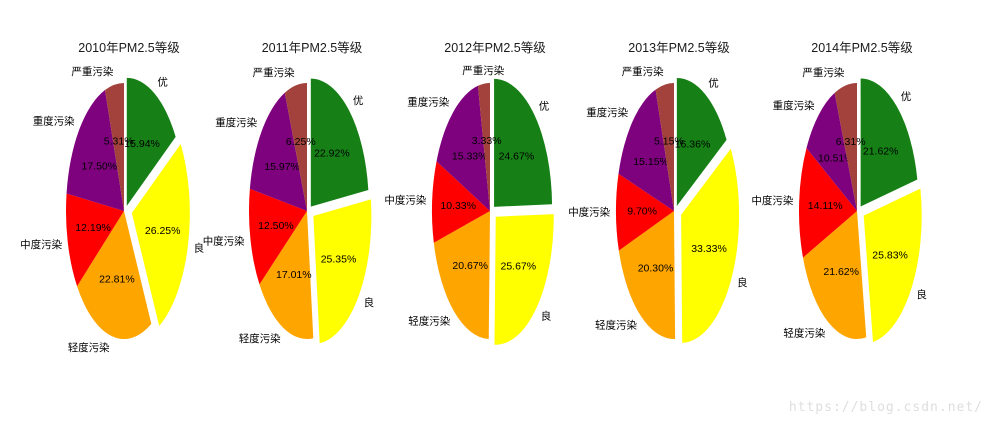 The height and width of the screenshot is (421, 993). I want to click on chart-title: 2012年PM2.5等级, so click(495, 47).